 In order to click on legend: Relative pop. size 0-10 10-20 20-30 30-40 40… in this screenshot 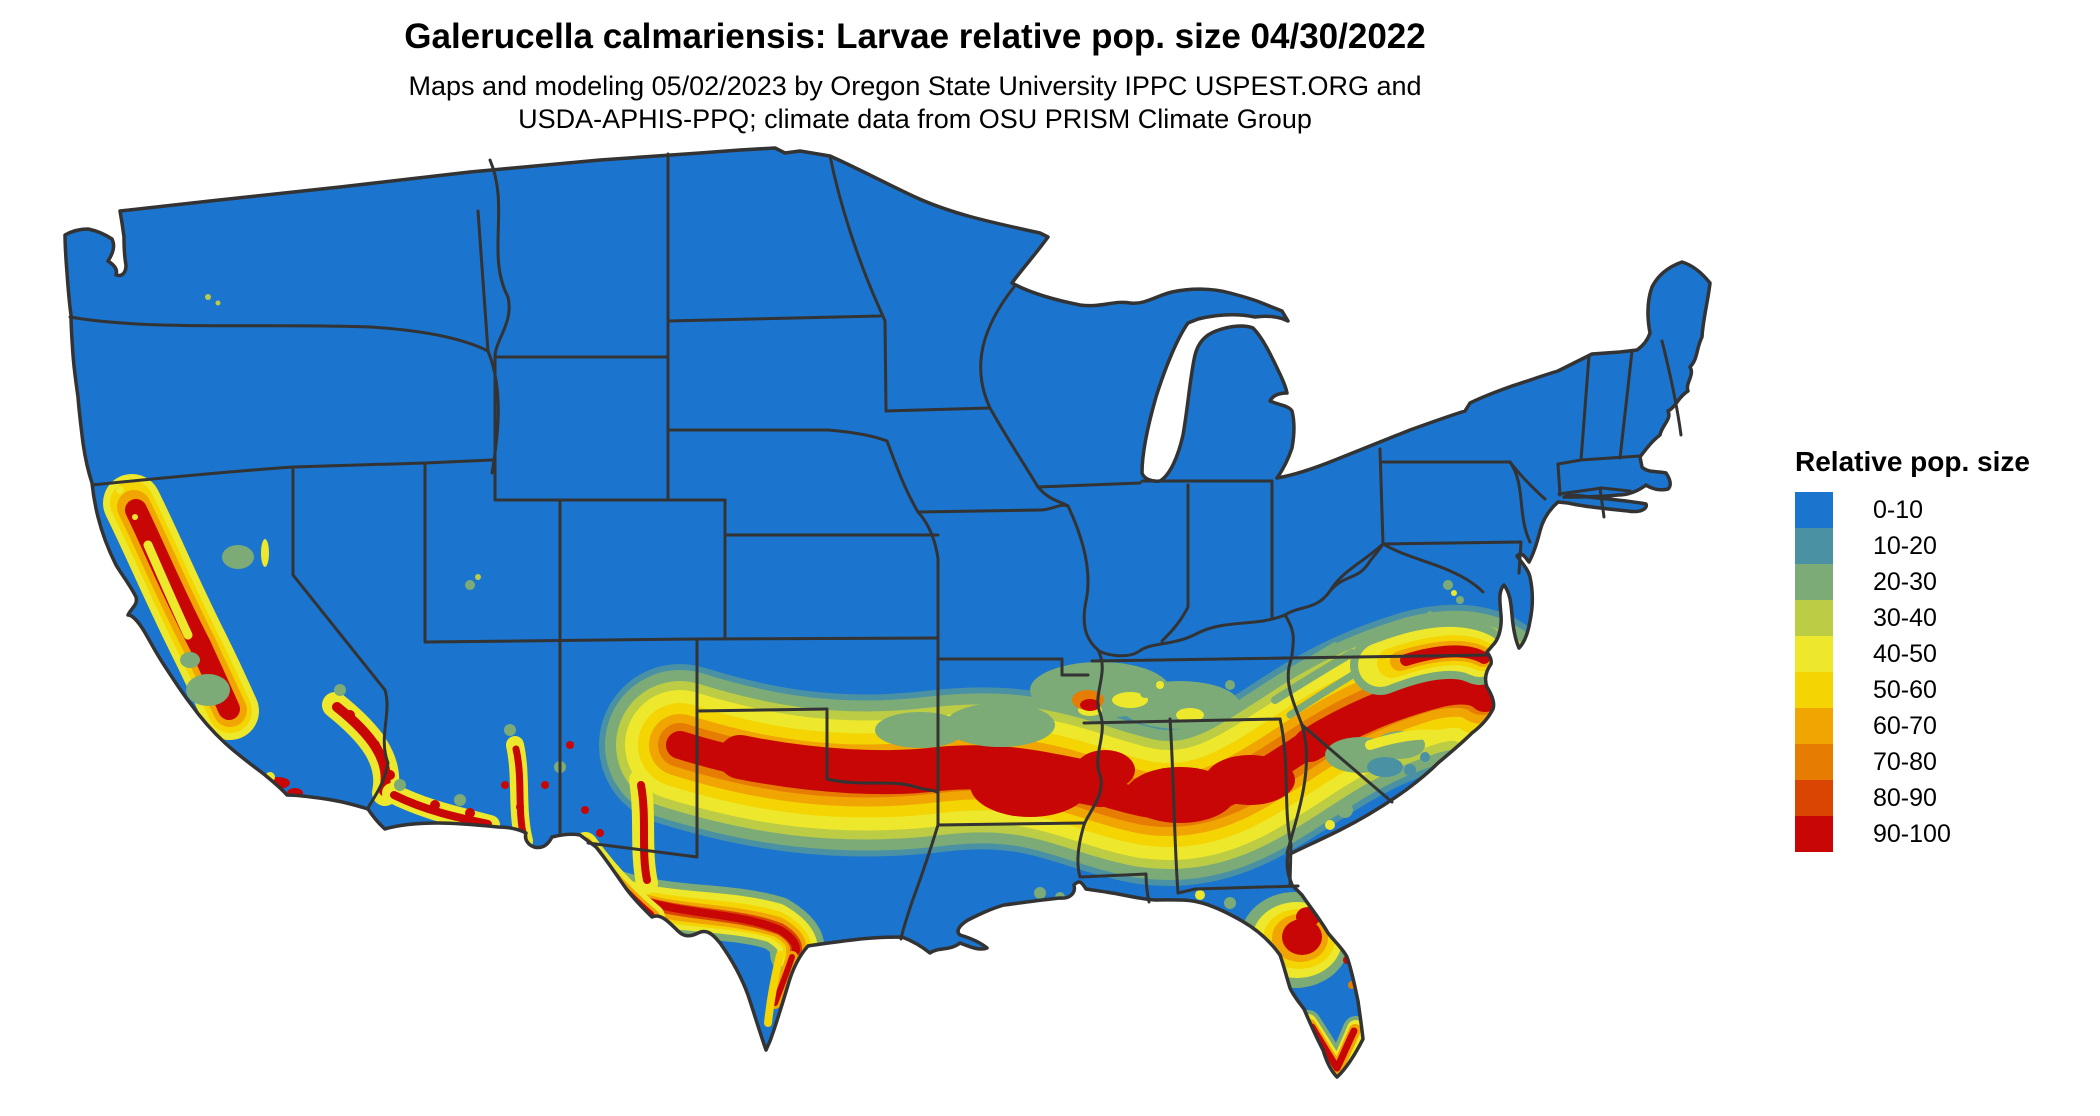, I will do `click(1945, 649)`.